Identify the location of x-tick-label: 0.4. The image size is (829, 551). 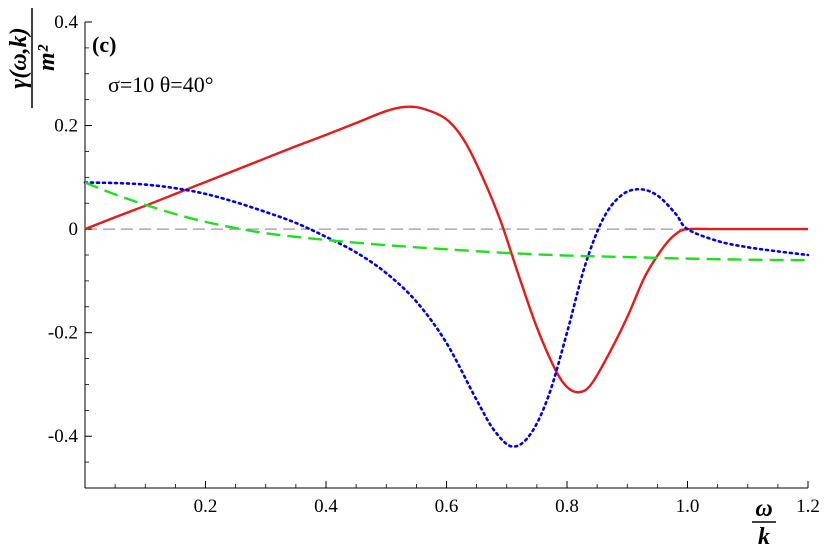
(326, 506).